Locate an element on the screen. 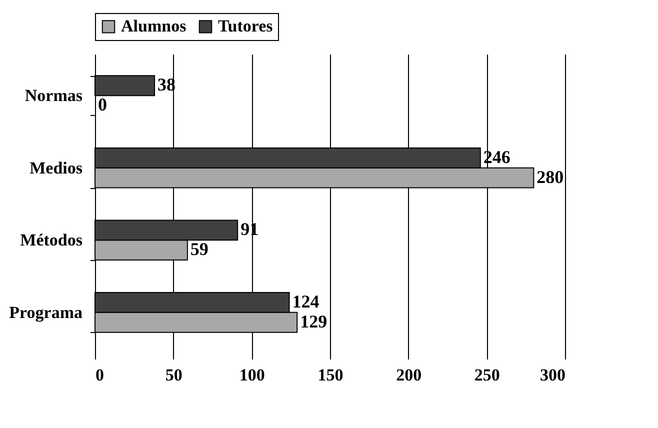 The width and height of the screenshot is (658, 428). x-tick-label: 200 is located at coordinates (409, 375).